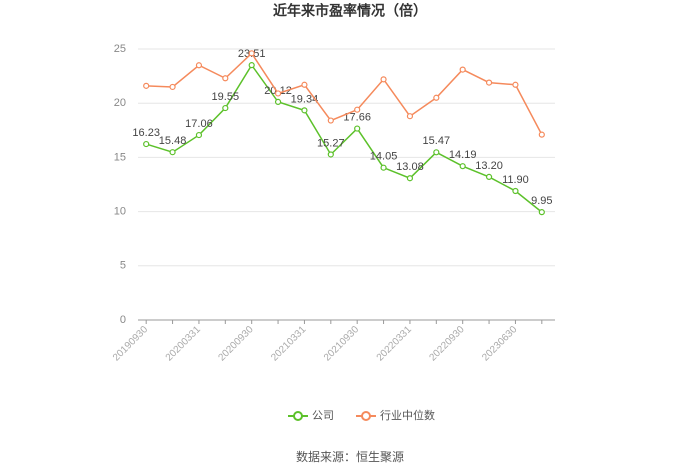  What do you see at coordinates (515, 180) in the screenshot?
I see `data-label: 11.90` at bounding box center [515, 180].